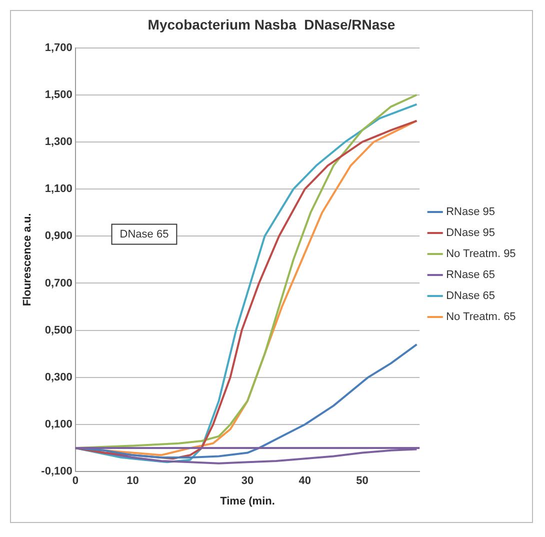 Image resolution: width=545 pixels, height=537 pixels. Describe the element at coordinates (56, 472) in the screenshot. I see `y-tick-label: -0,100` at that location.